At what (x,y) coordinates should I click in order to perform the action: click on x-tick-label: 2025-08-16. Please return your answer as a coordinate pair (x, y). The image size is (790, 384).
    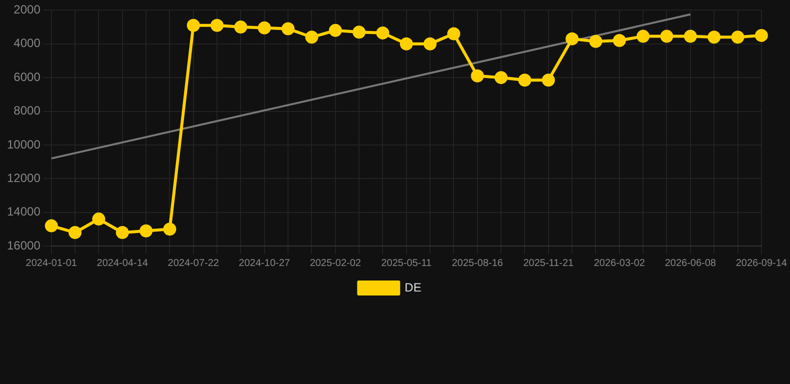
    Looking at the image, I should click on (478, 263).